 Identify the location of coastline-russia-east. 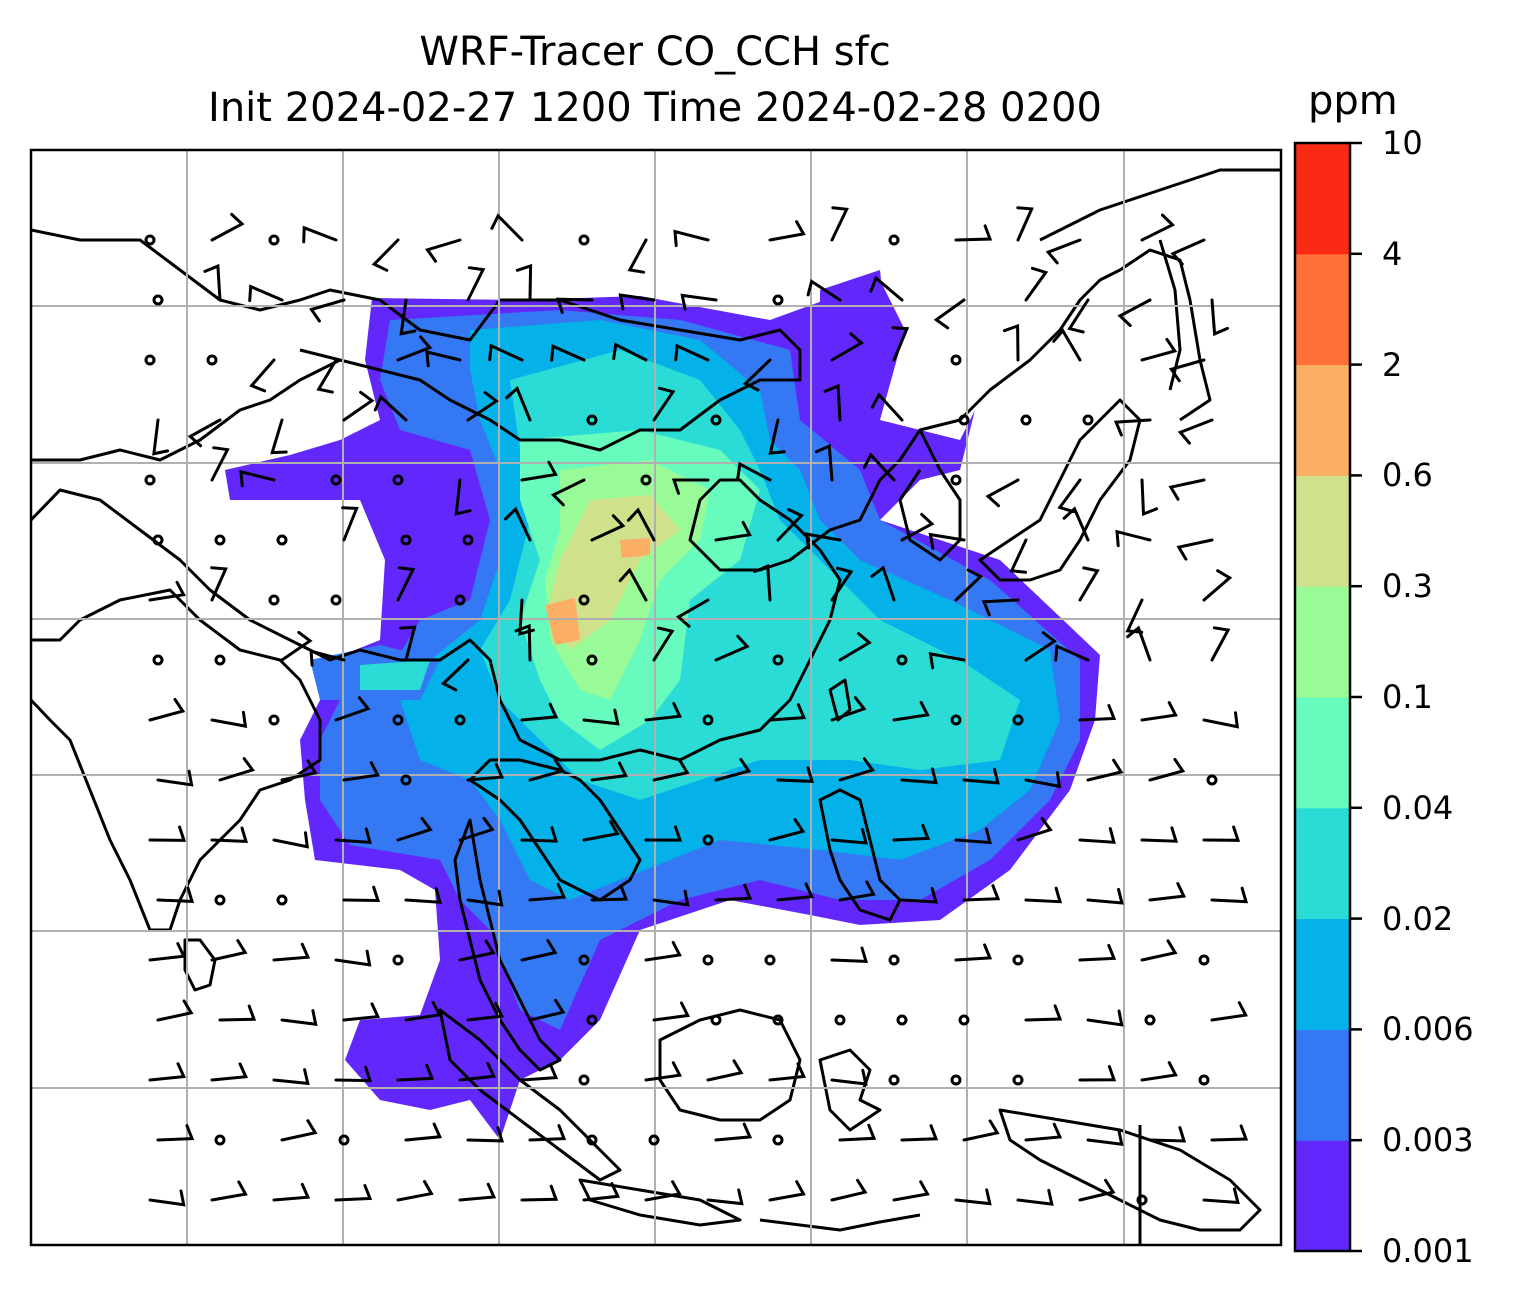
(1085, 335).